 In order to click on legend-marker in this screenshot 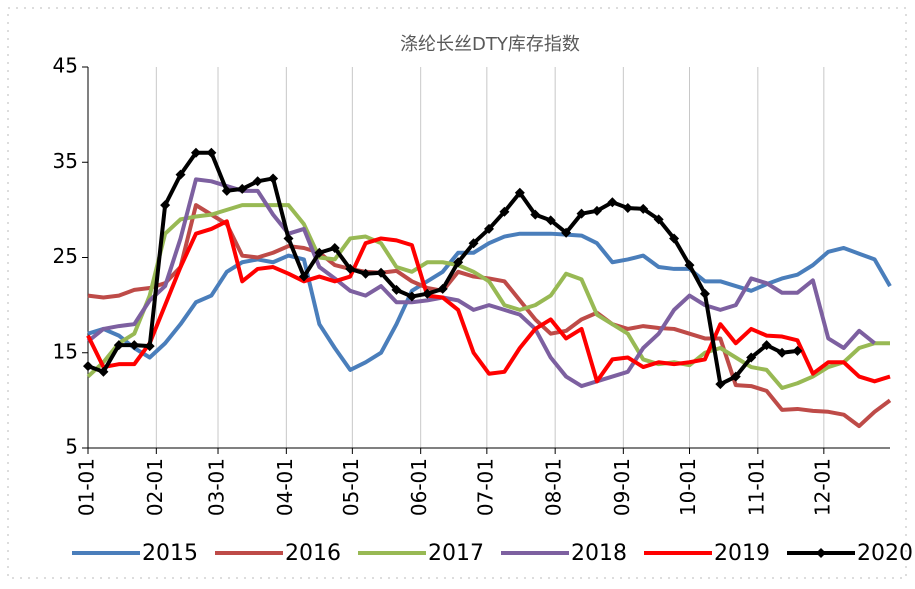, I will do `click(821, 553)`.